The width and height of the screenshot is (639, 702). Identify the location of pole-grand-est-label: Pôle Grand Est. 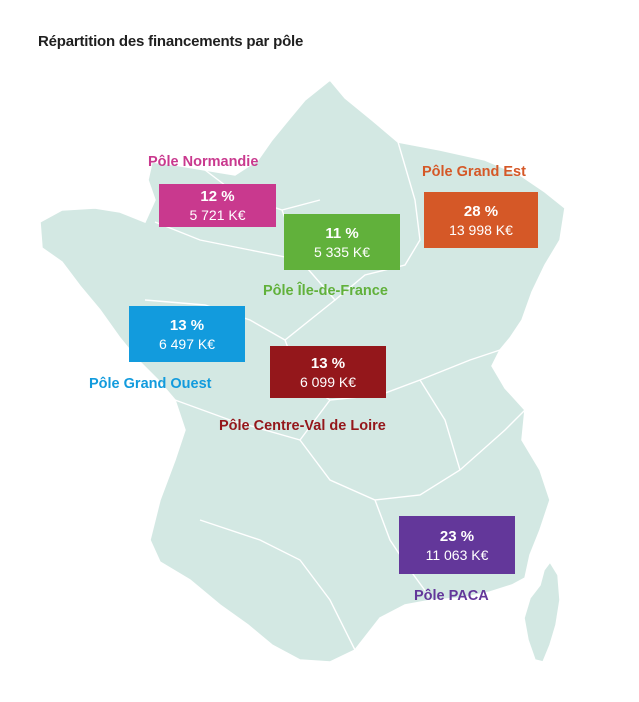
(474, 172).